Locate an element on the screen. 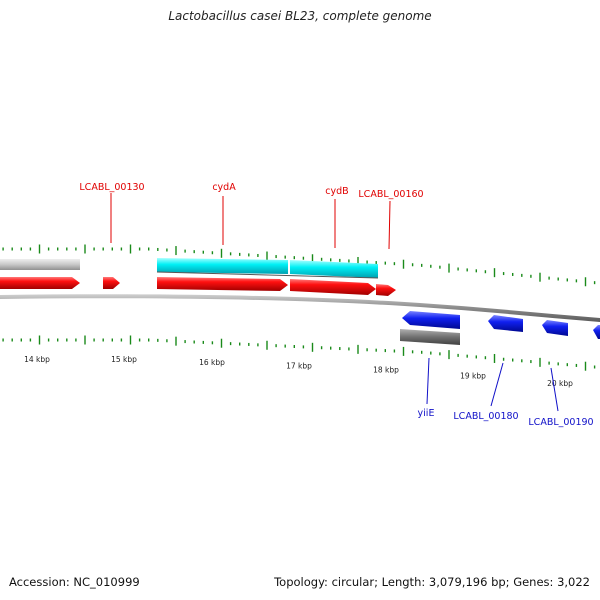  kbp-label: 19 kbp is located at coordinates (473, 376).